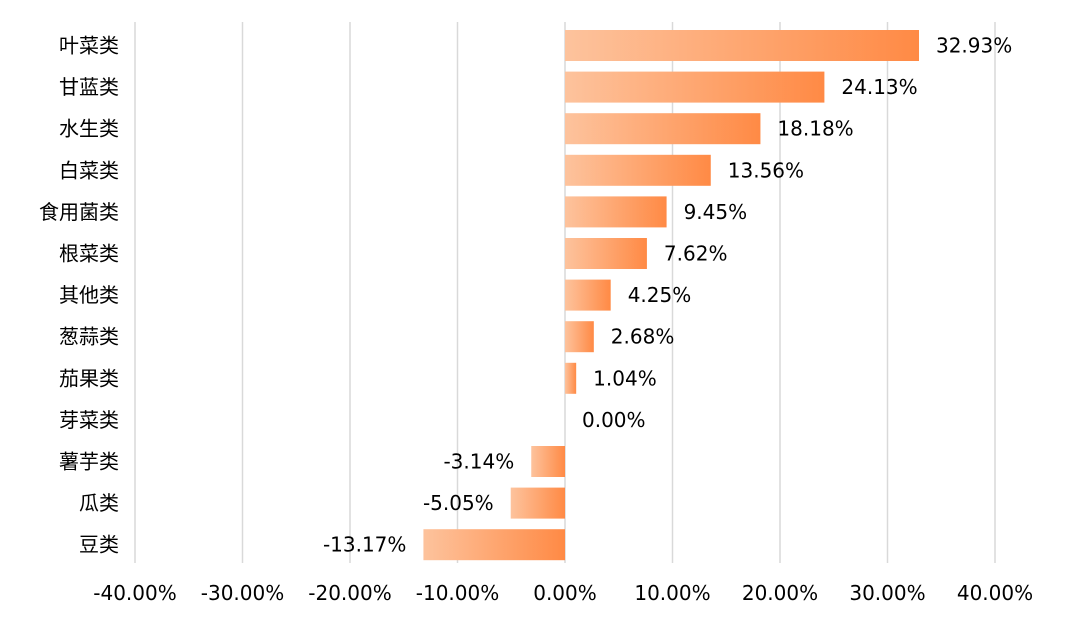 This screenshot has height=633, width=1074. I want to click on data-label: 0.00%, so click(614, 420).